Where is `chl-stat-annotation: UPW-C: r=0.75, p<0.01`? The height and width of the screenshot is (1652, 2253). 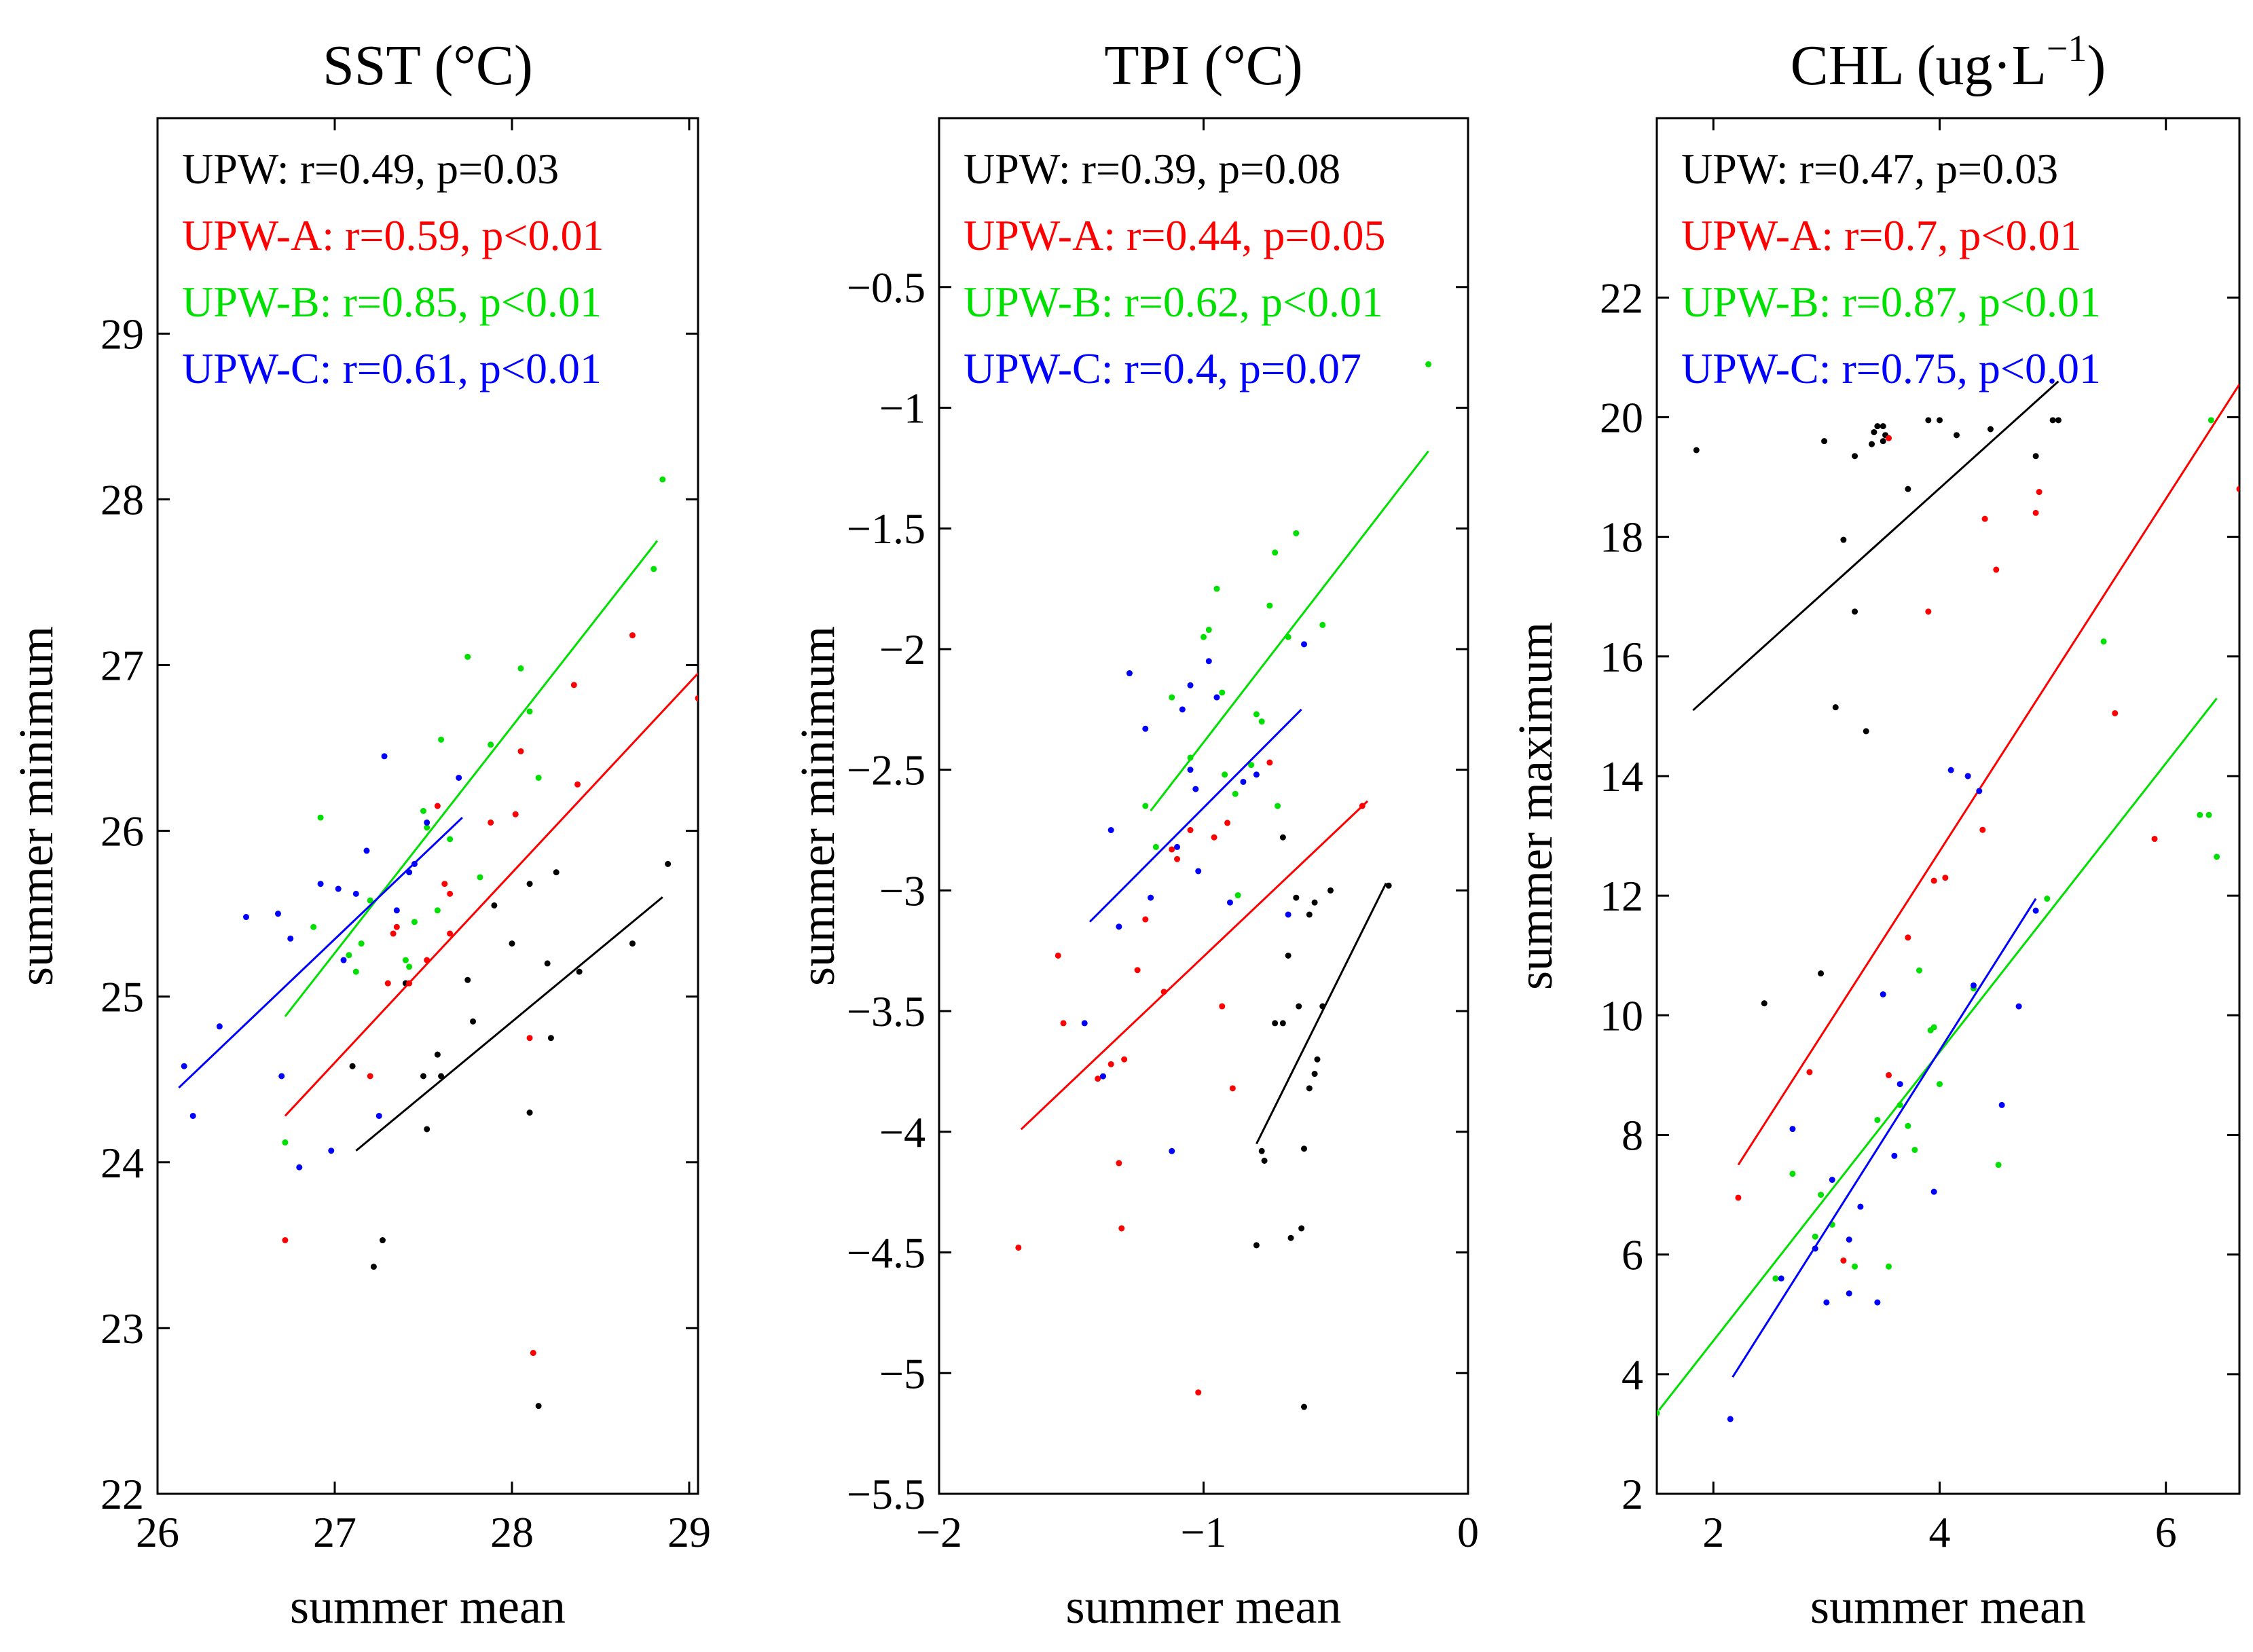
chl-stat-annotation: UPW-C: r=0.75, p<0.01 is located at coordinates (1891, 368).